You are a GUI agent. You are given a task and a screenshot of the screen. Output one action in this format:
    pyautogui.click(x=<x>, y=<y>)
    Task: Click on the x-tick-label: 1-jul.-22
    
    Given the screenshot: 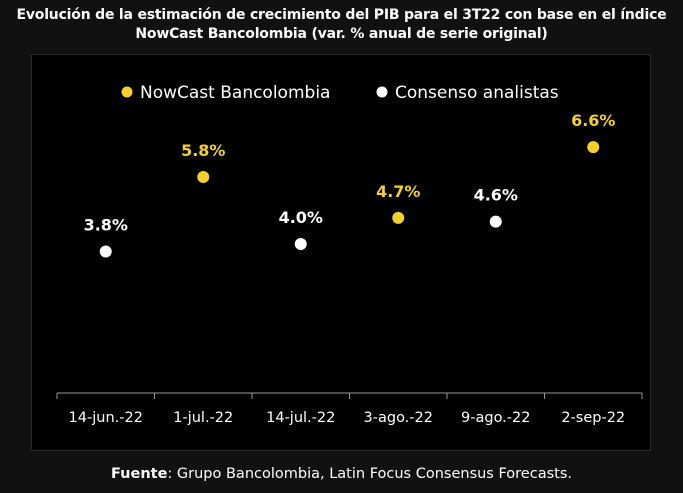 What is the action you would take?
    pyautogui.click(x=203, y=418)
    